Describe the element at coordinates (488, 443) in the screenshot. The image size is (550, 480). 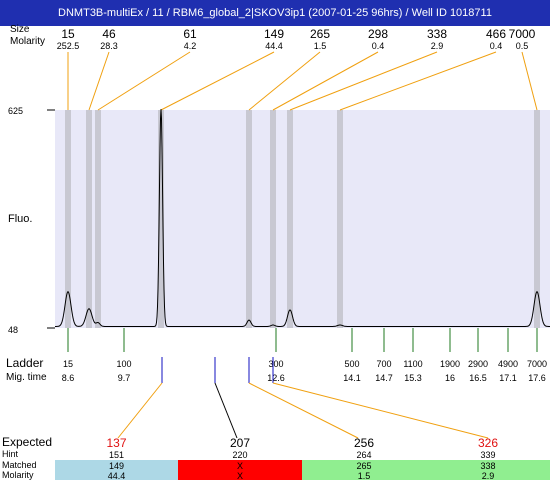
I see `expected-value-326: 326` at that location.